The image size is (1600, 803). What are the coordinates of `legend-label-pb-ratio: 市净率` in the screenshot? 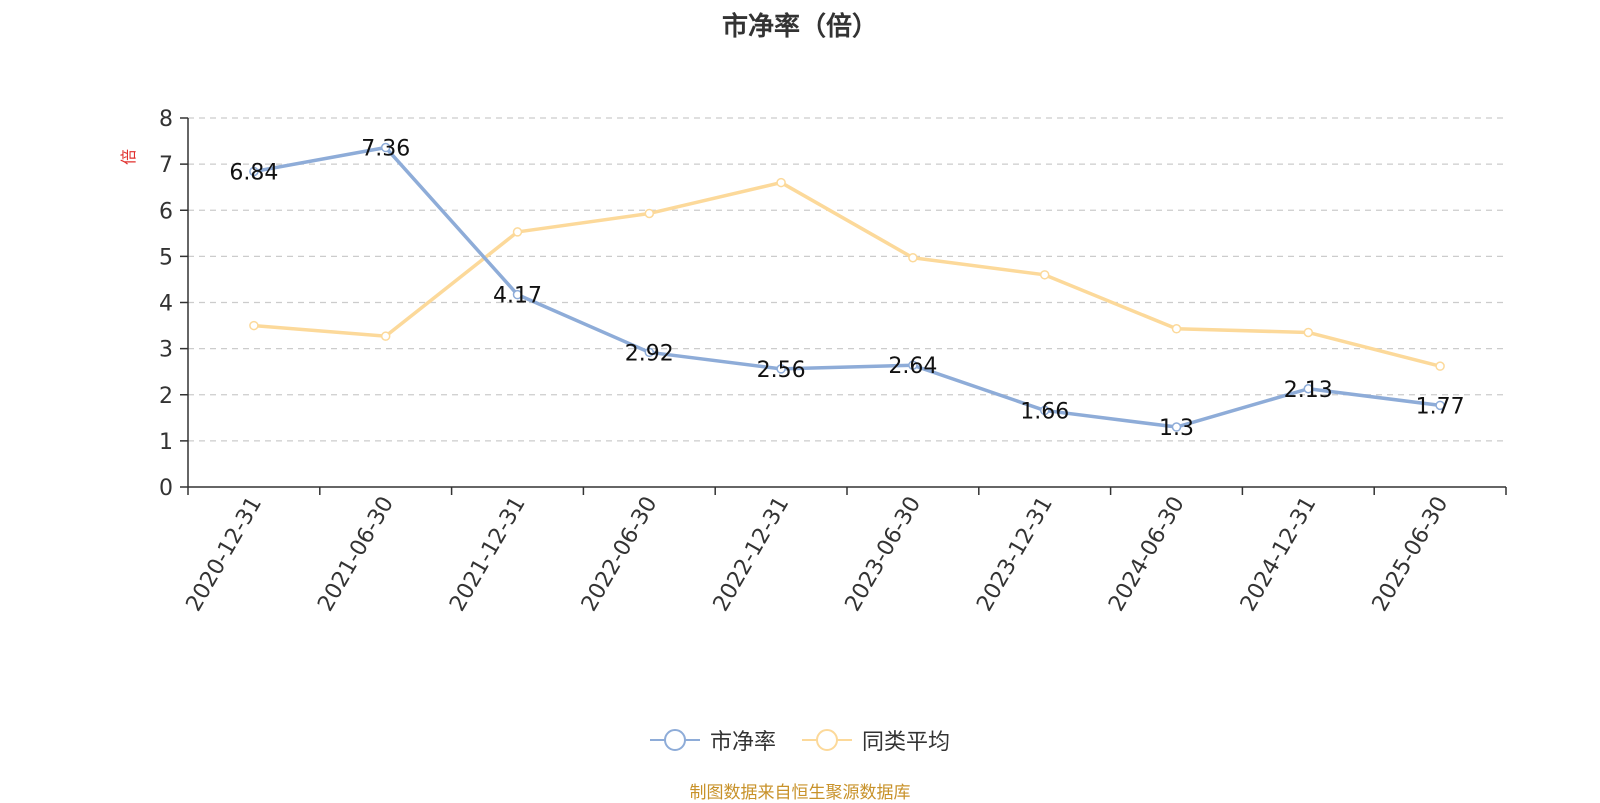 It's located at (742, 742).